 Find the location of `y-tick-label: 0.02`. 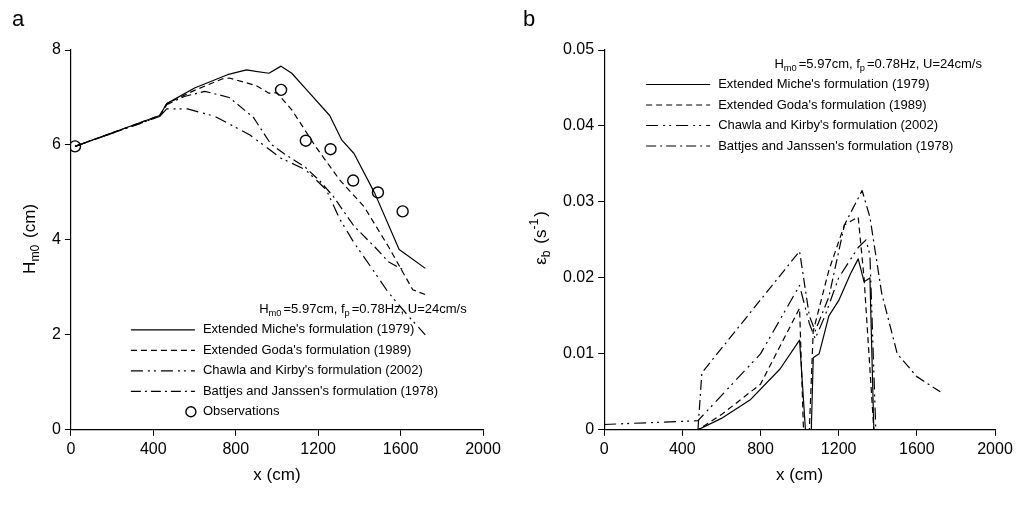

y-tick-label: 0.02 is located at coordinates (579, 277).